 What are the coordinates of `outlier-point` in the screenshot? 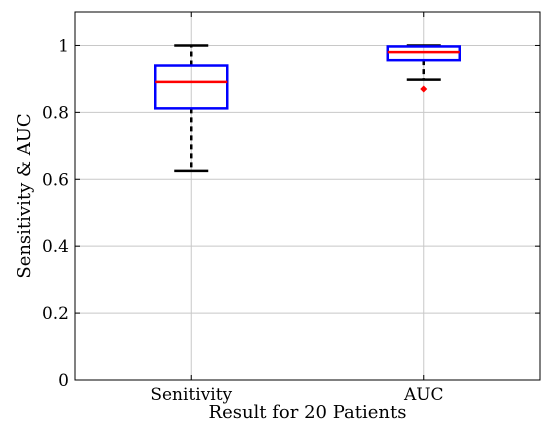 It's located at (424, 89).